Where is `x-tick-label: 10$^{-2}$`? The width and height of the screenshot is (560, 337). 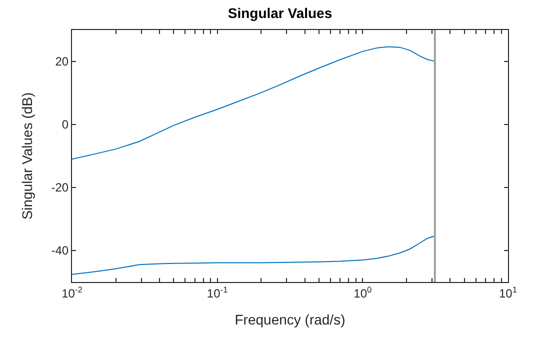 x-tick-label: 10$^{-2}$ is located at coordinates (72, 292).